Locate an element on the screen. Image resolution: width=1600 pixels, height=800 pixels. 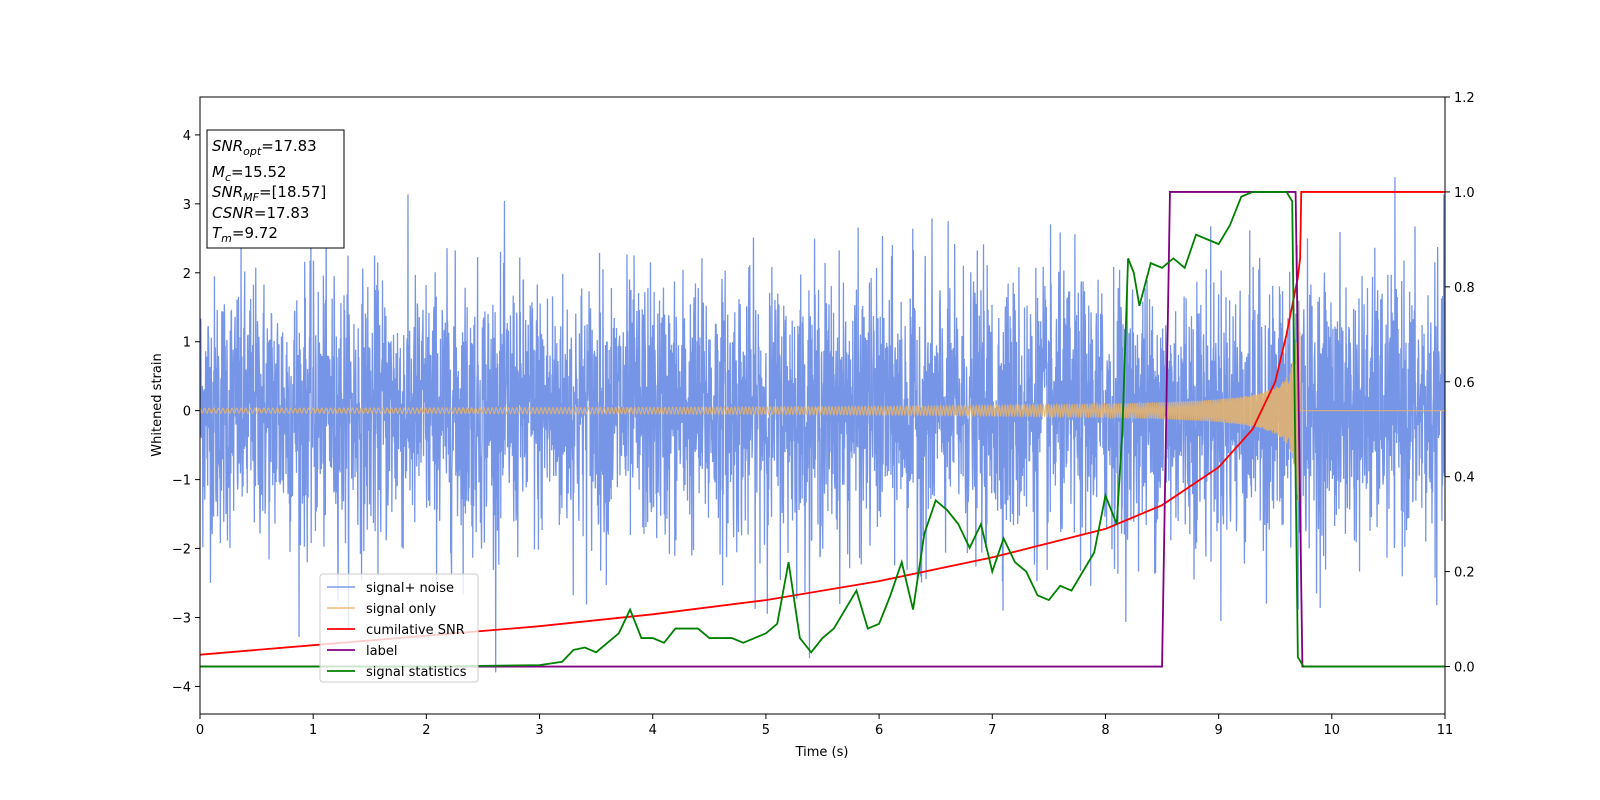
legend-frame is located at coordinates (399, 628).